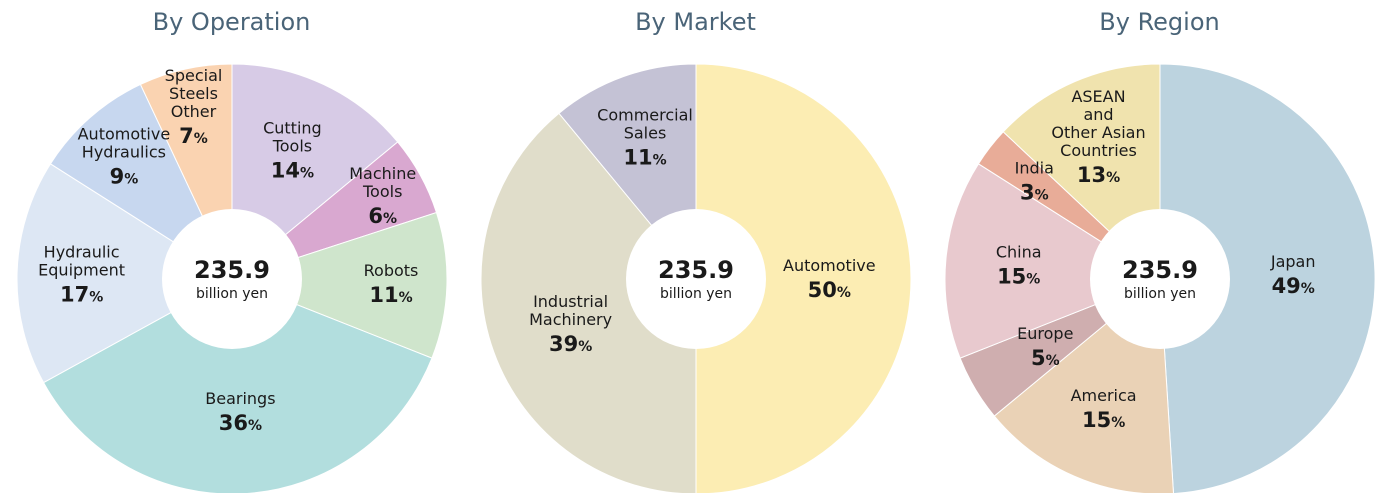 Image resolution: width=1391 pixels, height=493 pixels. What do you see at coordinates (240, 398) in the screenshot?
I see `slice-label-text: Bearings` at bounding box center [240, 398].